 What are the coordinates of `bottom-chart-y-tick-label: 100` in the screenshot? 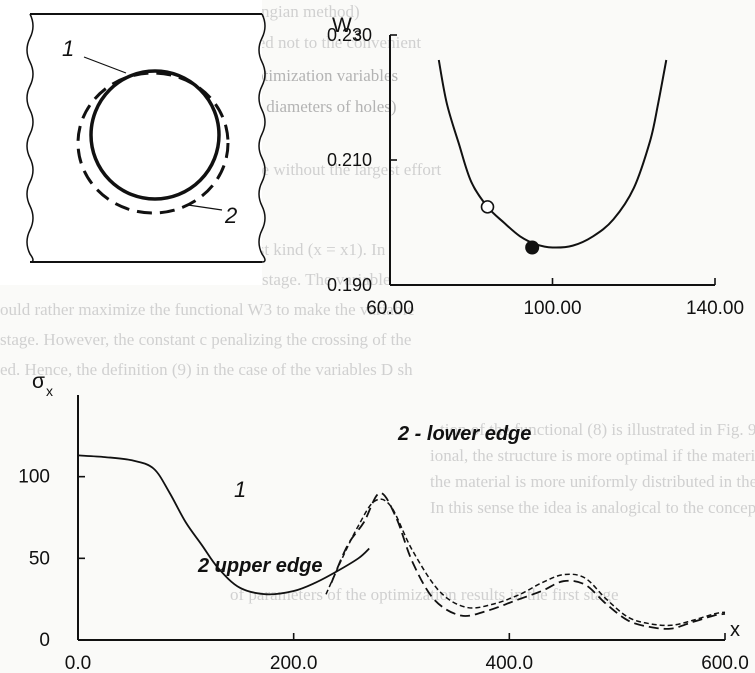 It's located at (34, 477).